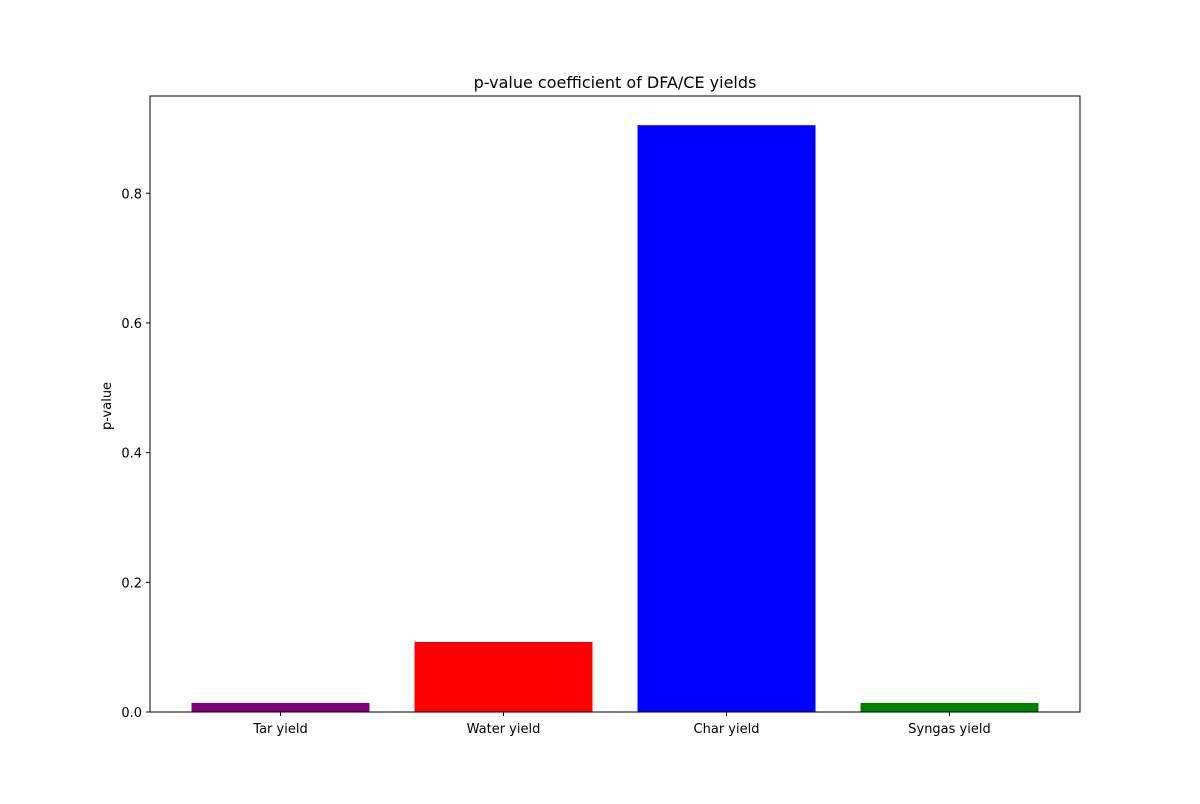 Image resolution: width=1200 pixels, height=804 pixels. I want to click on y-tick-label: 0.8, so click(131, 194).